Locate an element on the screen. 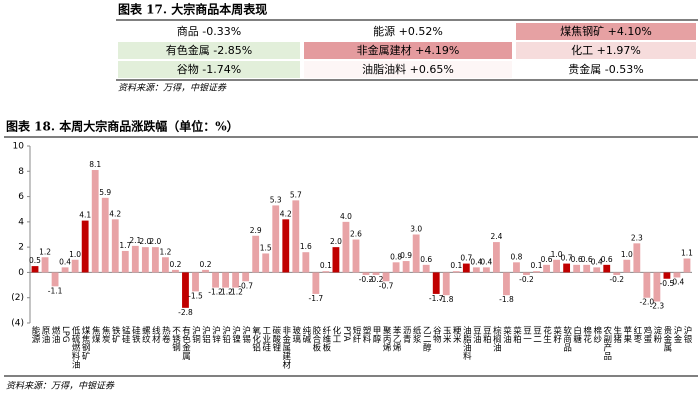  table-title: 图表 17. 大宗商品本周表现 is located at coordinates (192, 9).